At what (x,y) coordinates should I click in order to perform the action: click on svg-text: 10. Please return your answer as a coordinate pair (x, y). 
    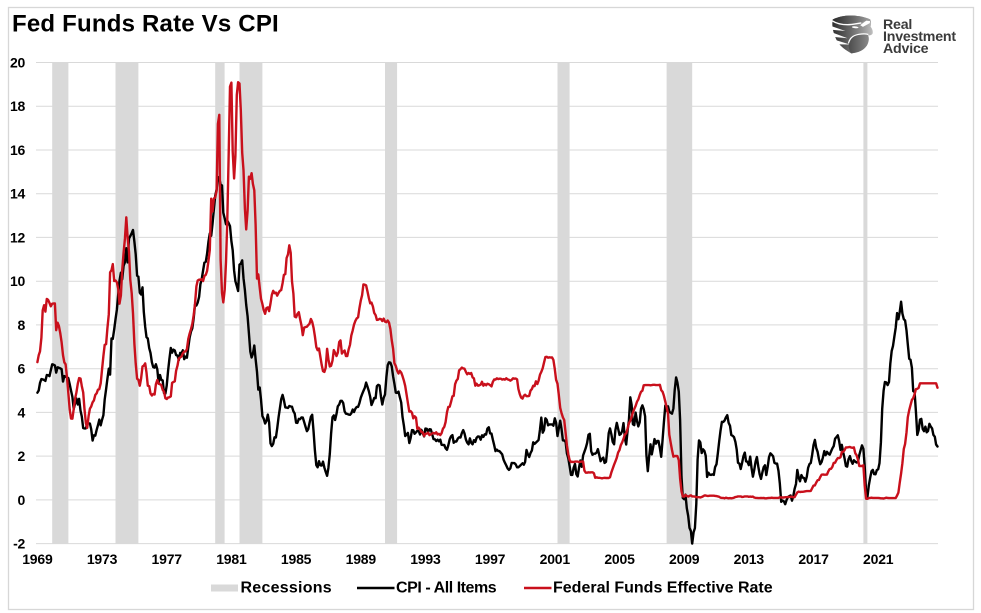
    Looking at the image, I should click on (17, 281).